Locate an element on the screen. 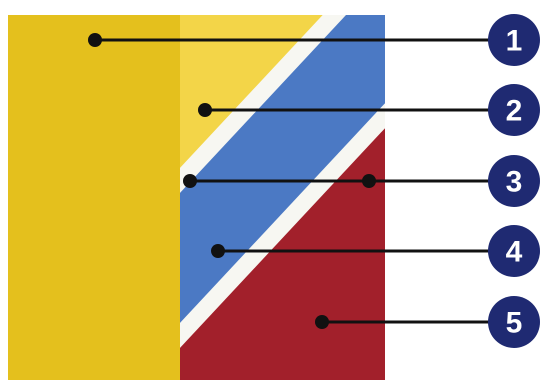 The width and height of the screenshot is (552, 385). callout-badge-3: 3 is located at coordinates (514, 181).